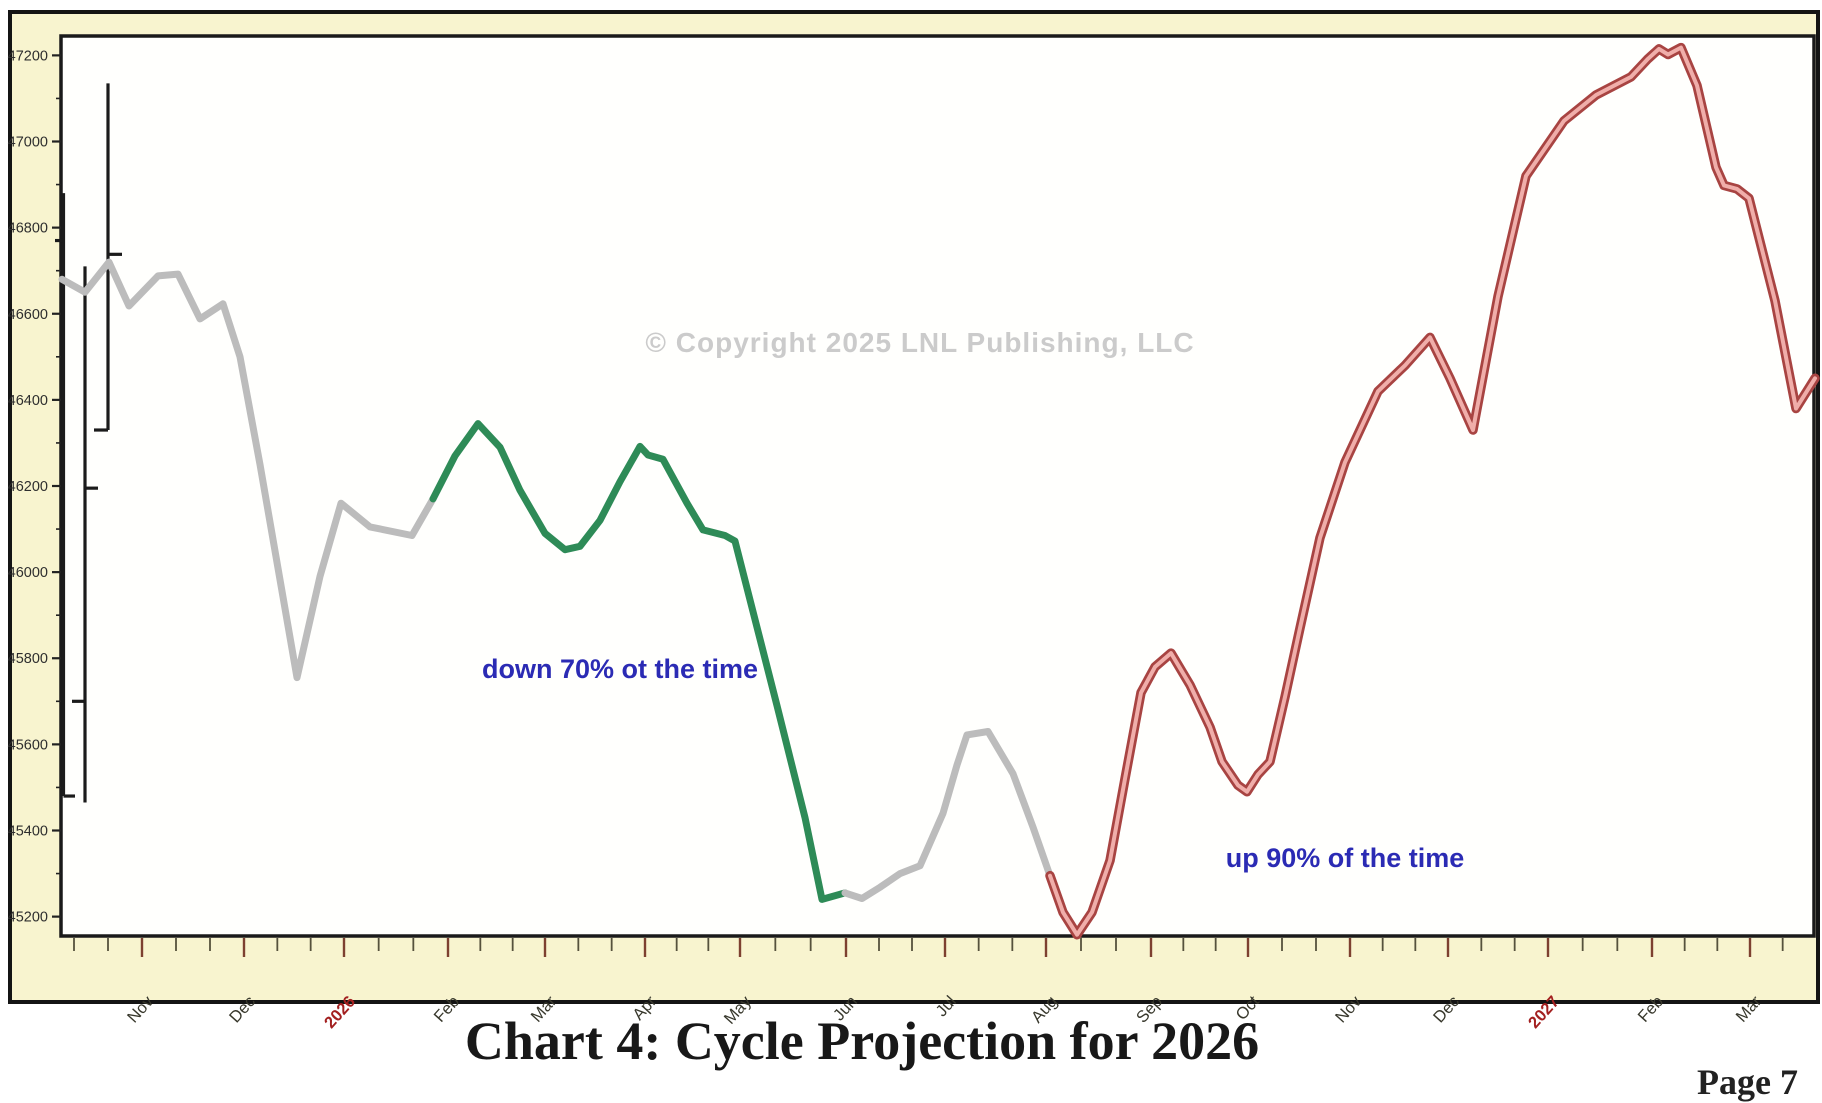  What do you see at coordinates (920, 342) in the screenshot?
I see `copyright-watermark: © Copyright 2025 LNL Publishing, LLC` at bounding box center [920, 342].